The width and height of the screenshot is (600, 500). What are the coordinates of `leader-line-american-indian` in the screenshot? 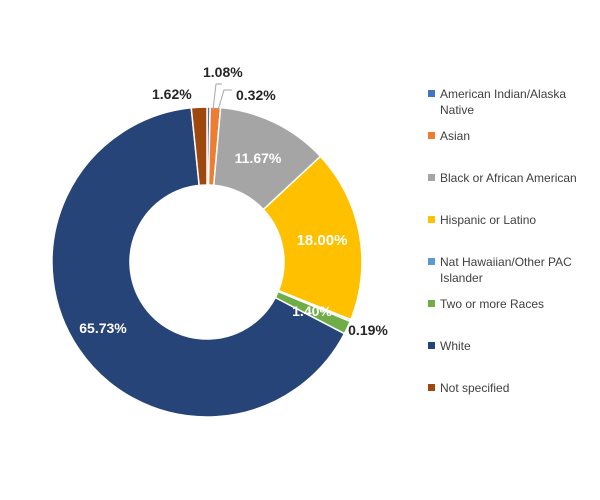 It's located at (224, 100).